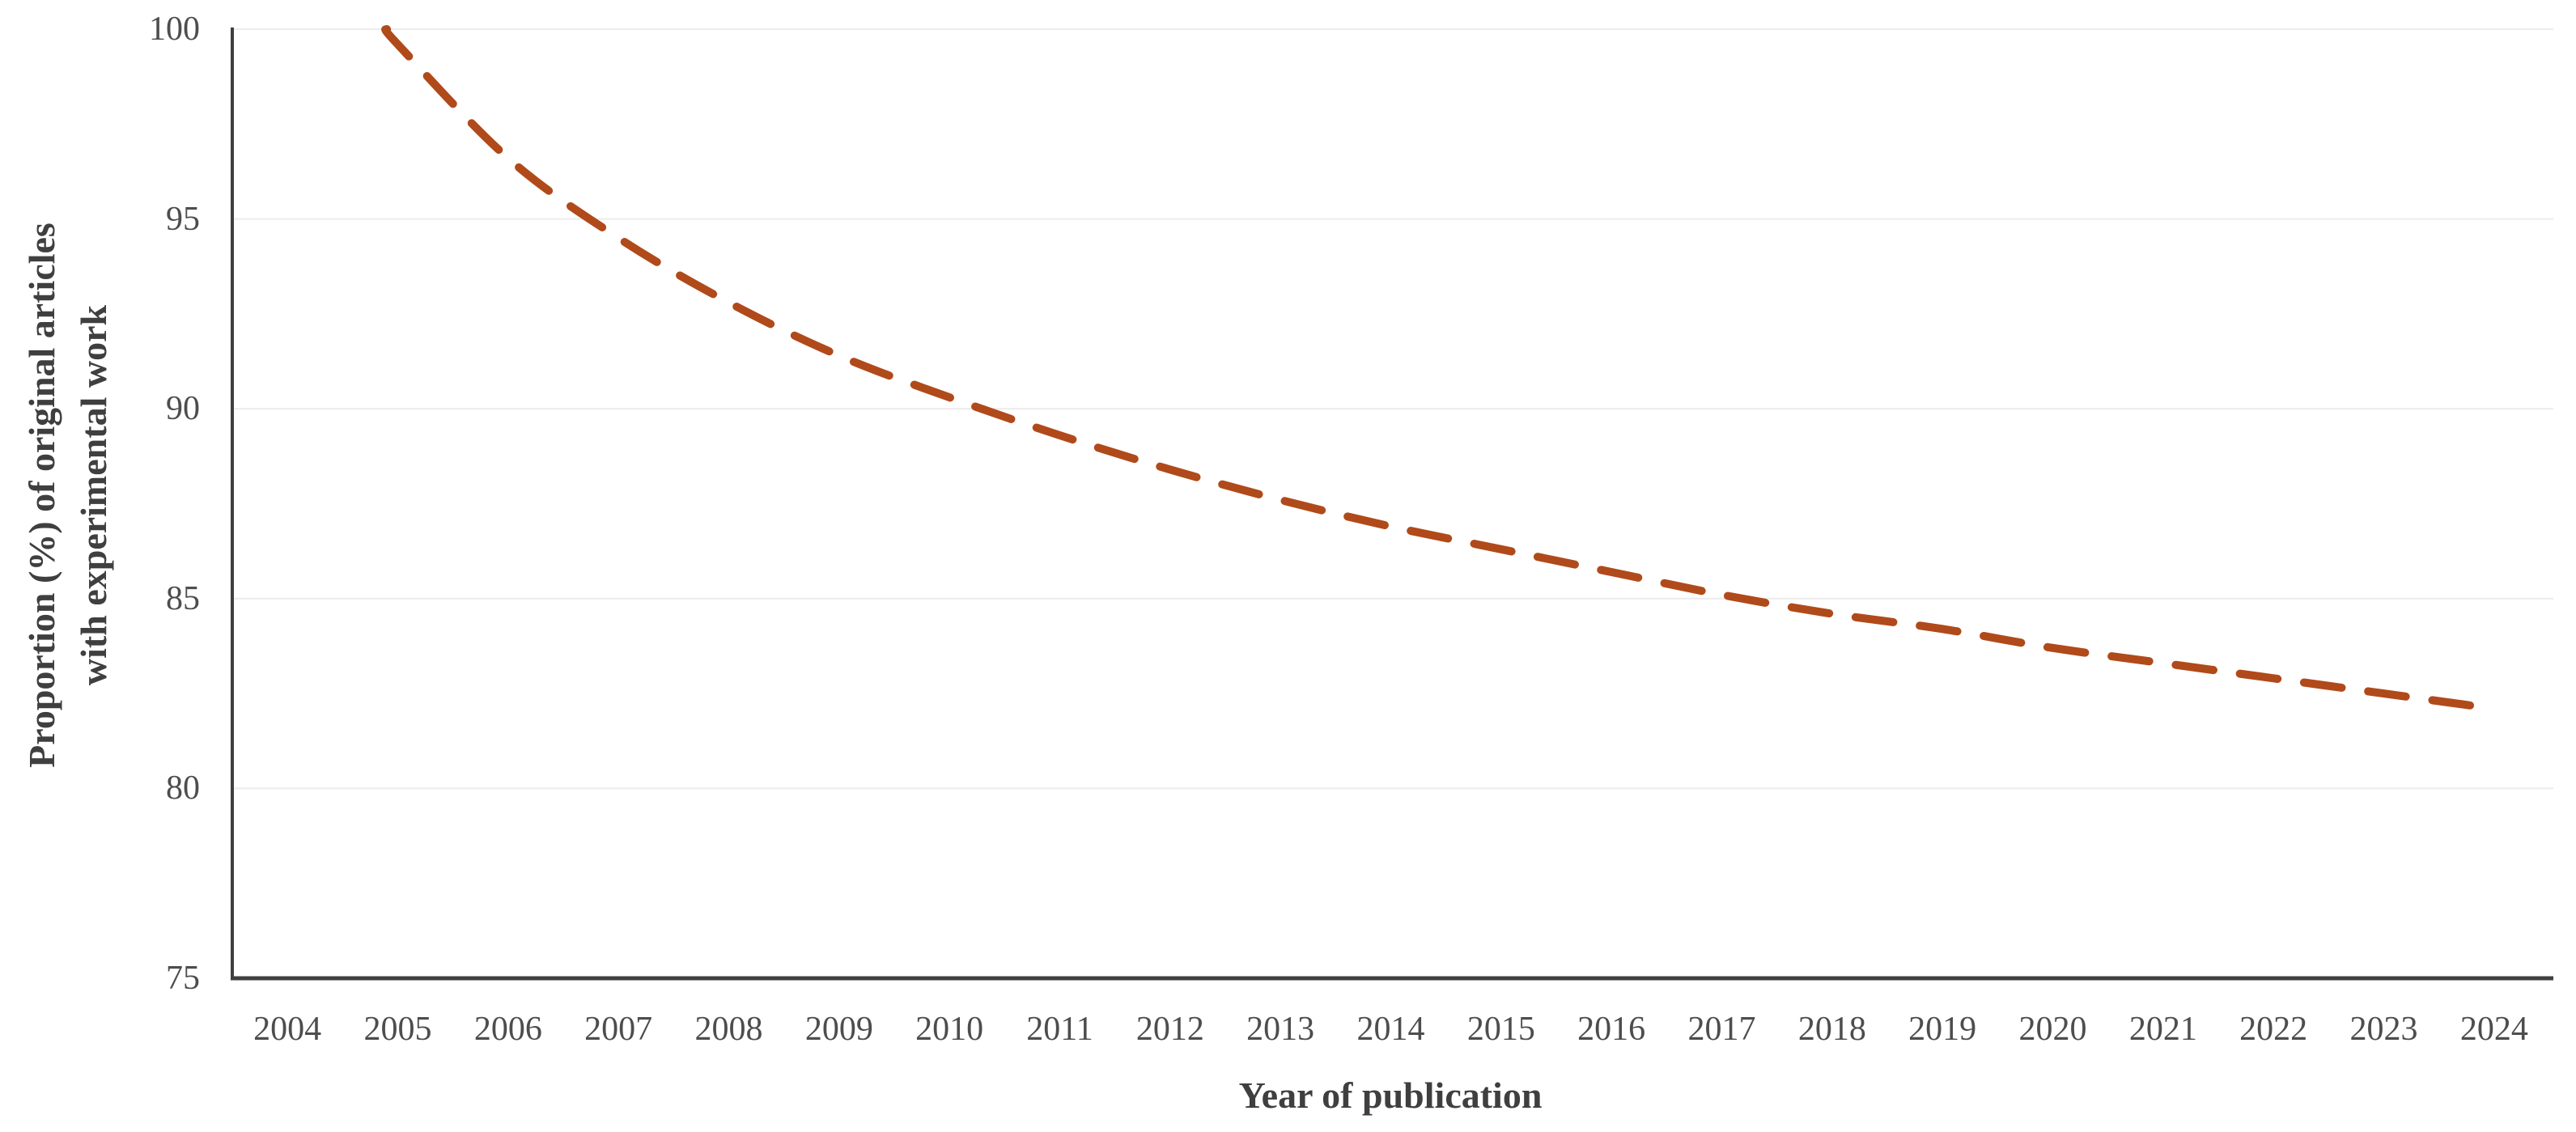 The image size is (2576, 1132). I want to click on x-tick-label: 2006, so click(507, 1029).